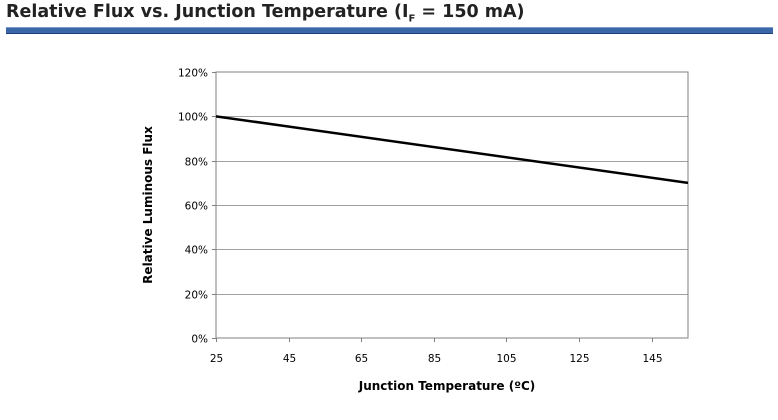 The image size is (778, 420). I want to click on y-tick-label: 80%, so click(196, 163).